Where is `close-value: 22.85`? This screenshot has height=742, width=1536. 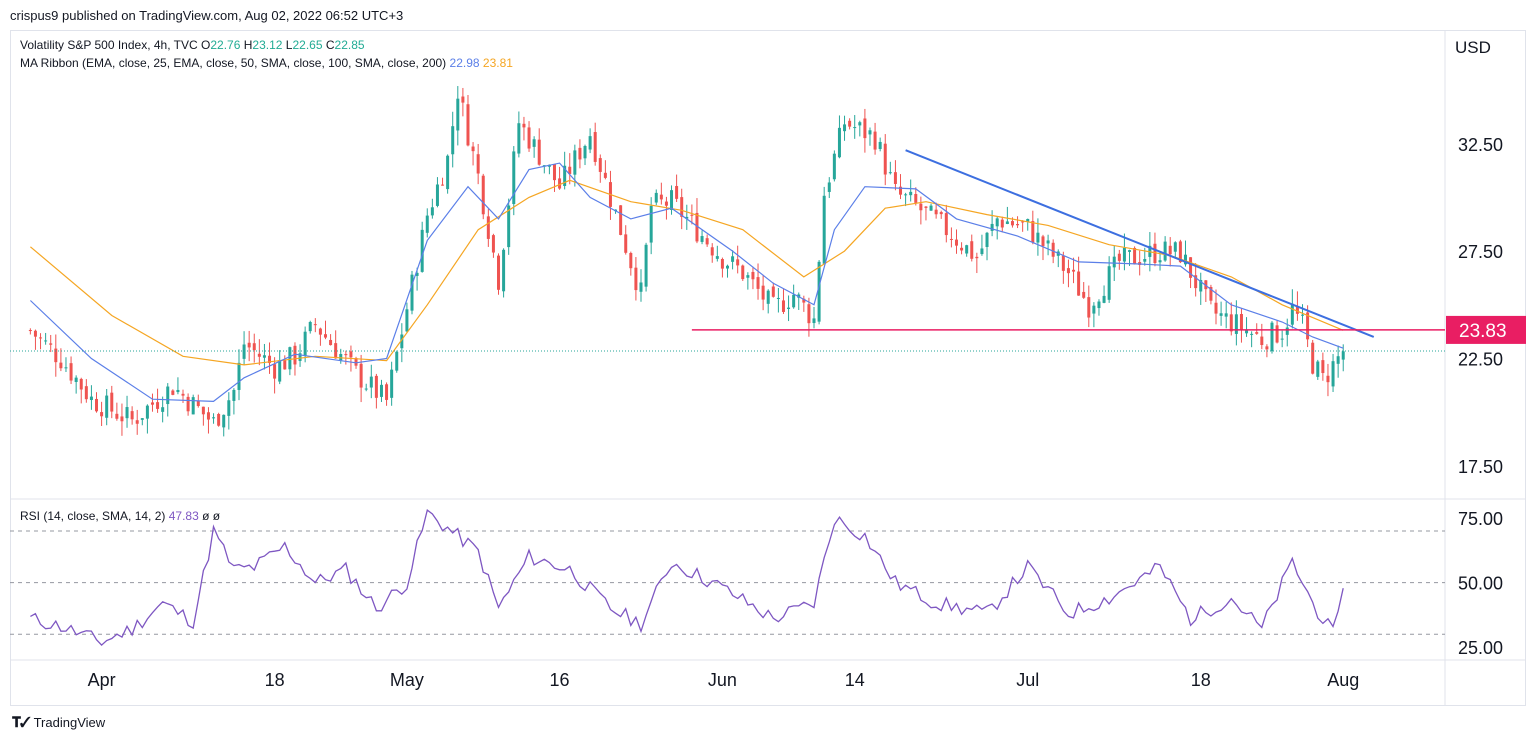
close-value: 22.85 is located at coordinates (349, 45).